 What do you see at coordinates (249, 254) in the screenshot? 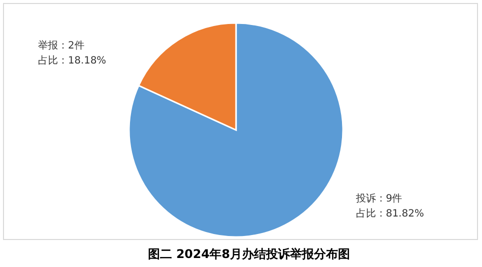
I see `text: 图二 2024年8月办结投诉举报分布图` at bounding box center [249, 254].